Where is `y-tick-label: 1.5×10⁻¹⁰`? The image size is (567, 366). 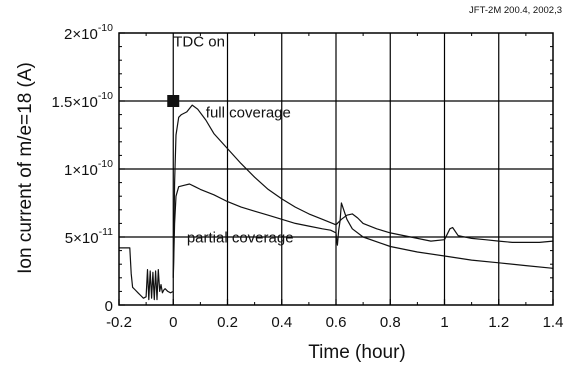 y-tick-label: 1.5×10⁻¹⁰ is located at coordinates (83, 100).